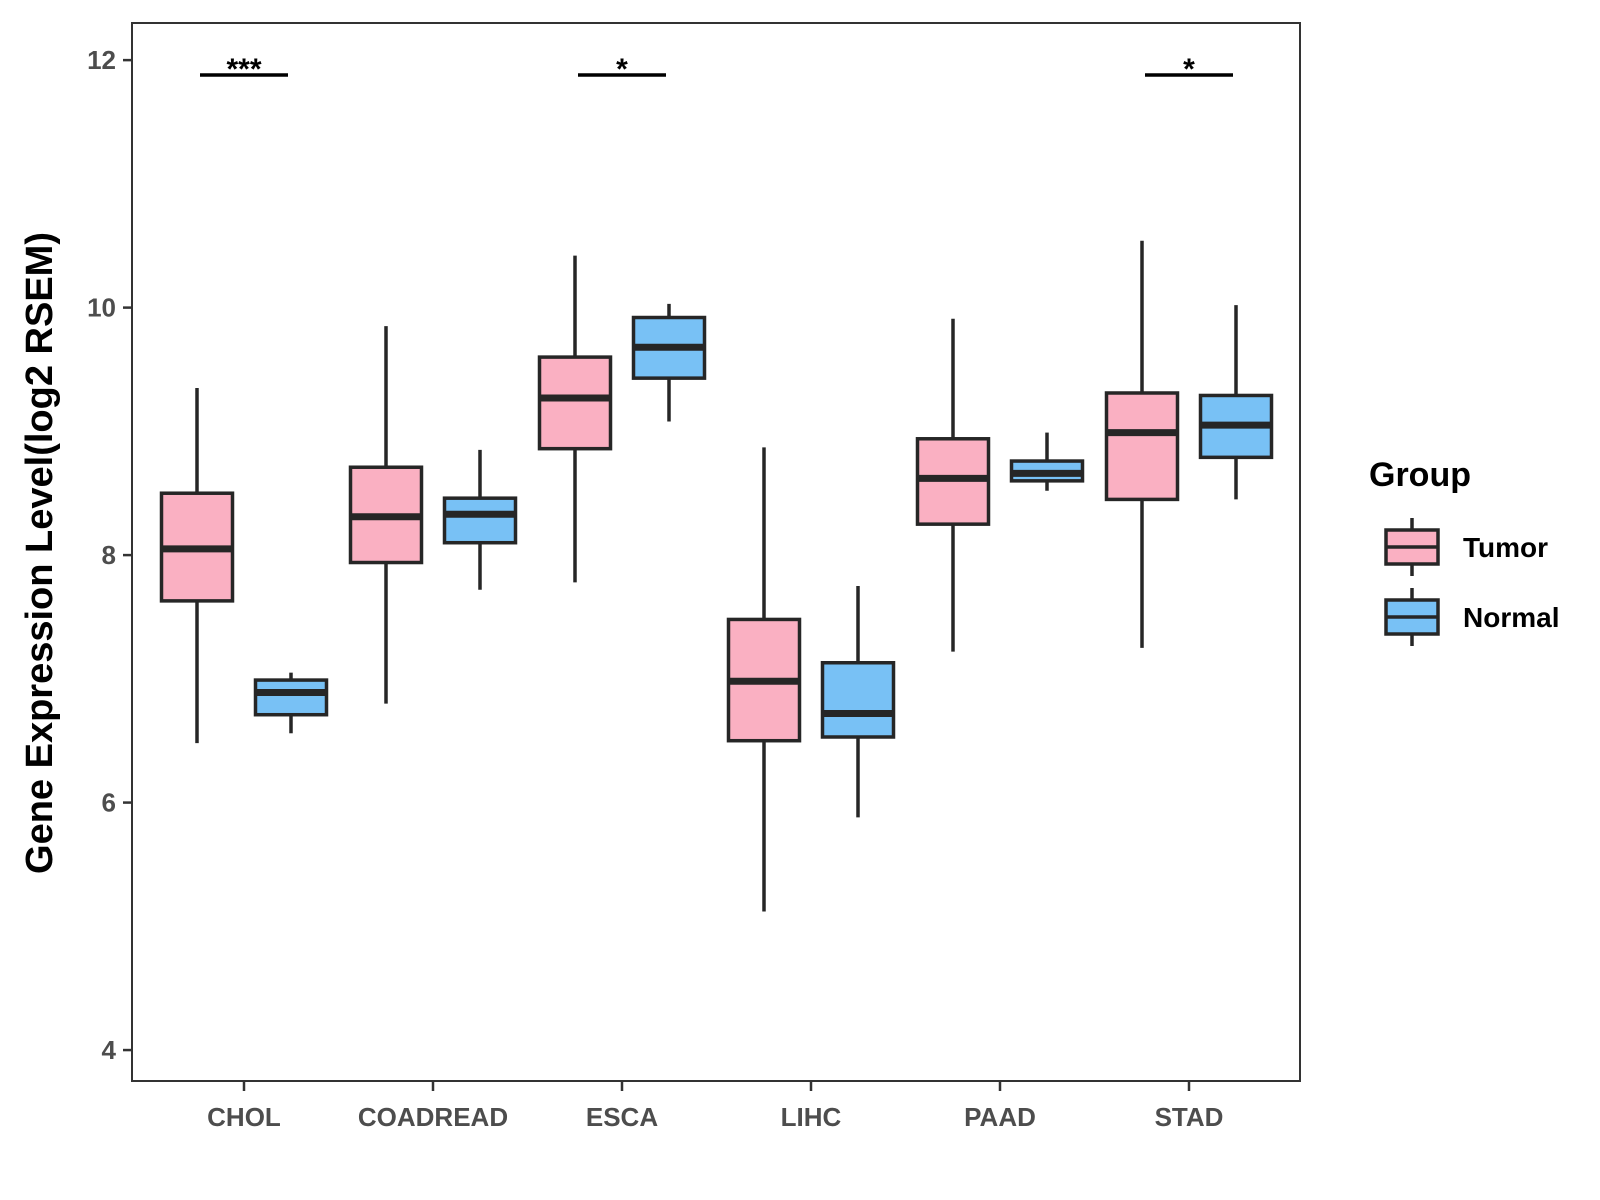 Image resolution: width=1600 pixels, height=1200 pixels. I want to click on x-tick-label: PAAD, so click(1000, 1117).